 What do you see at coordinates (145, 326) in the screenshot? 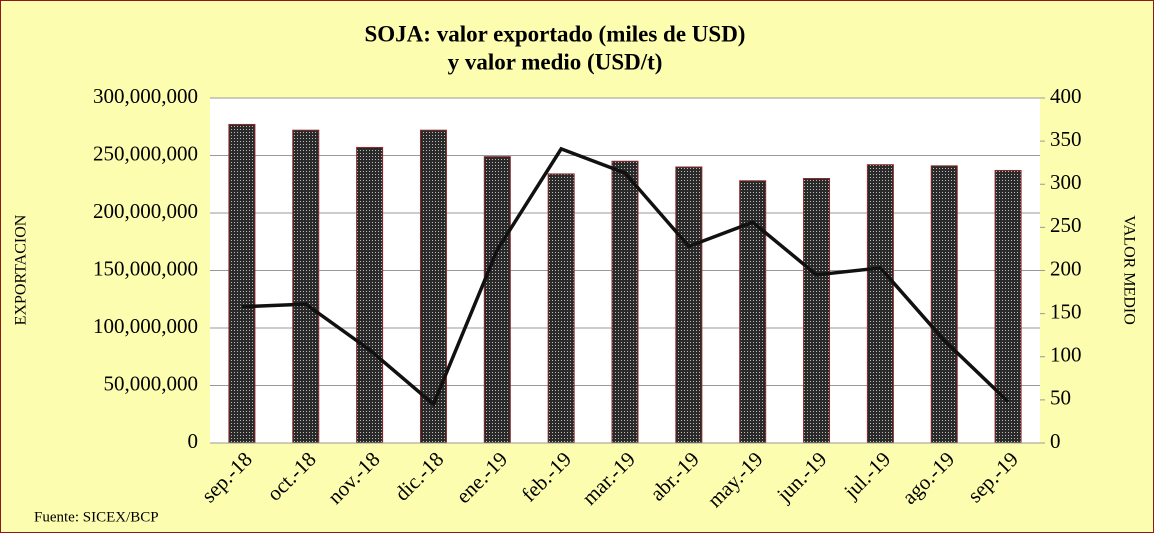
I see `y-tick-label: 100,000,000` at bounding box center [145, 326].